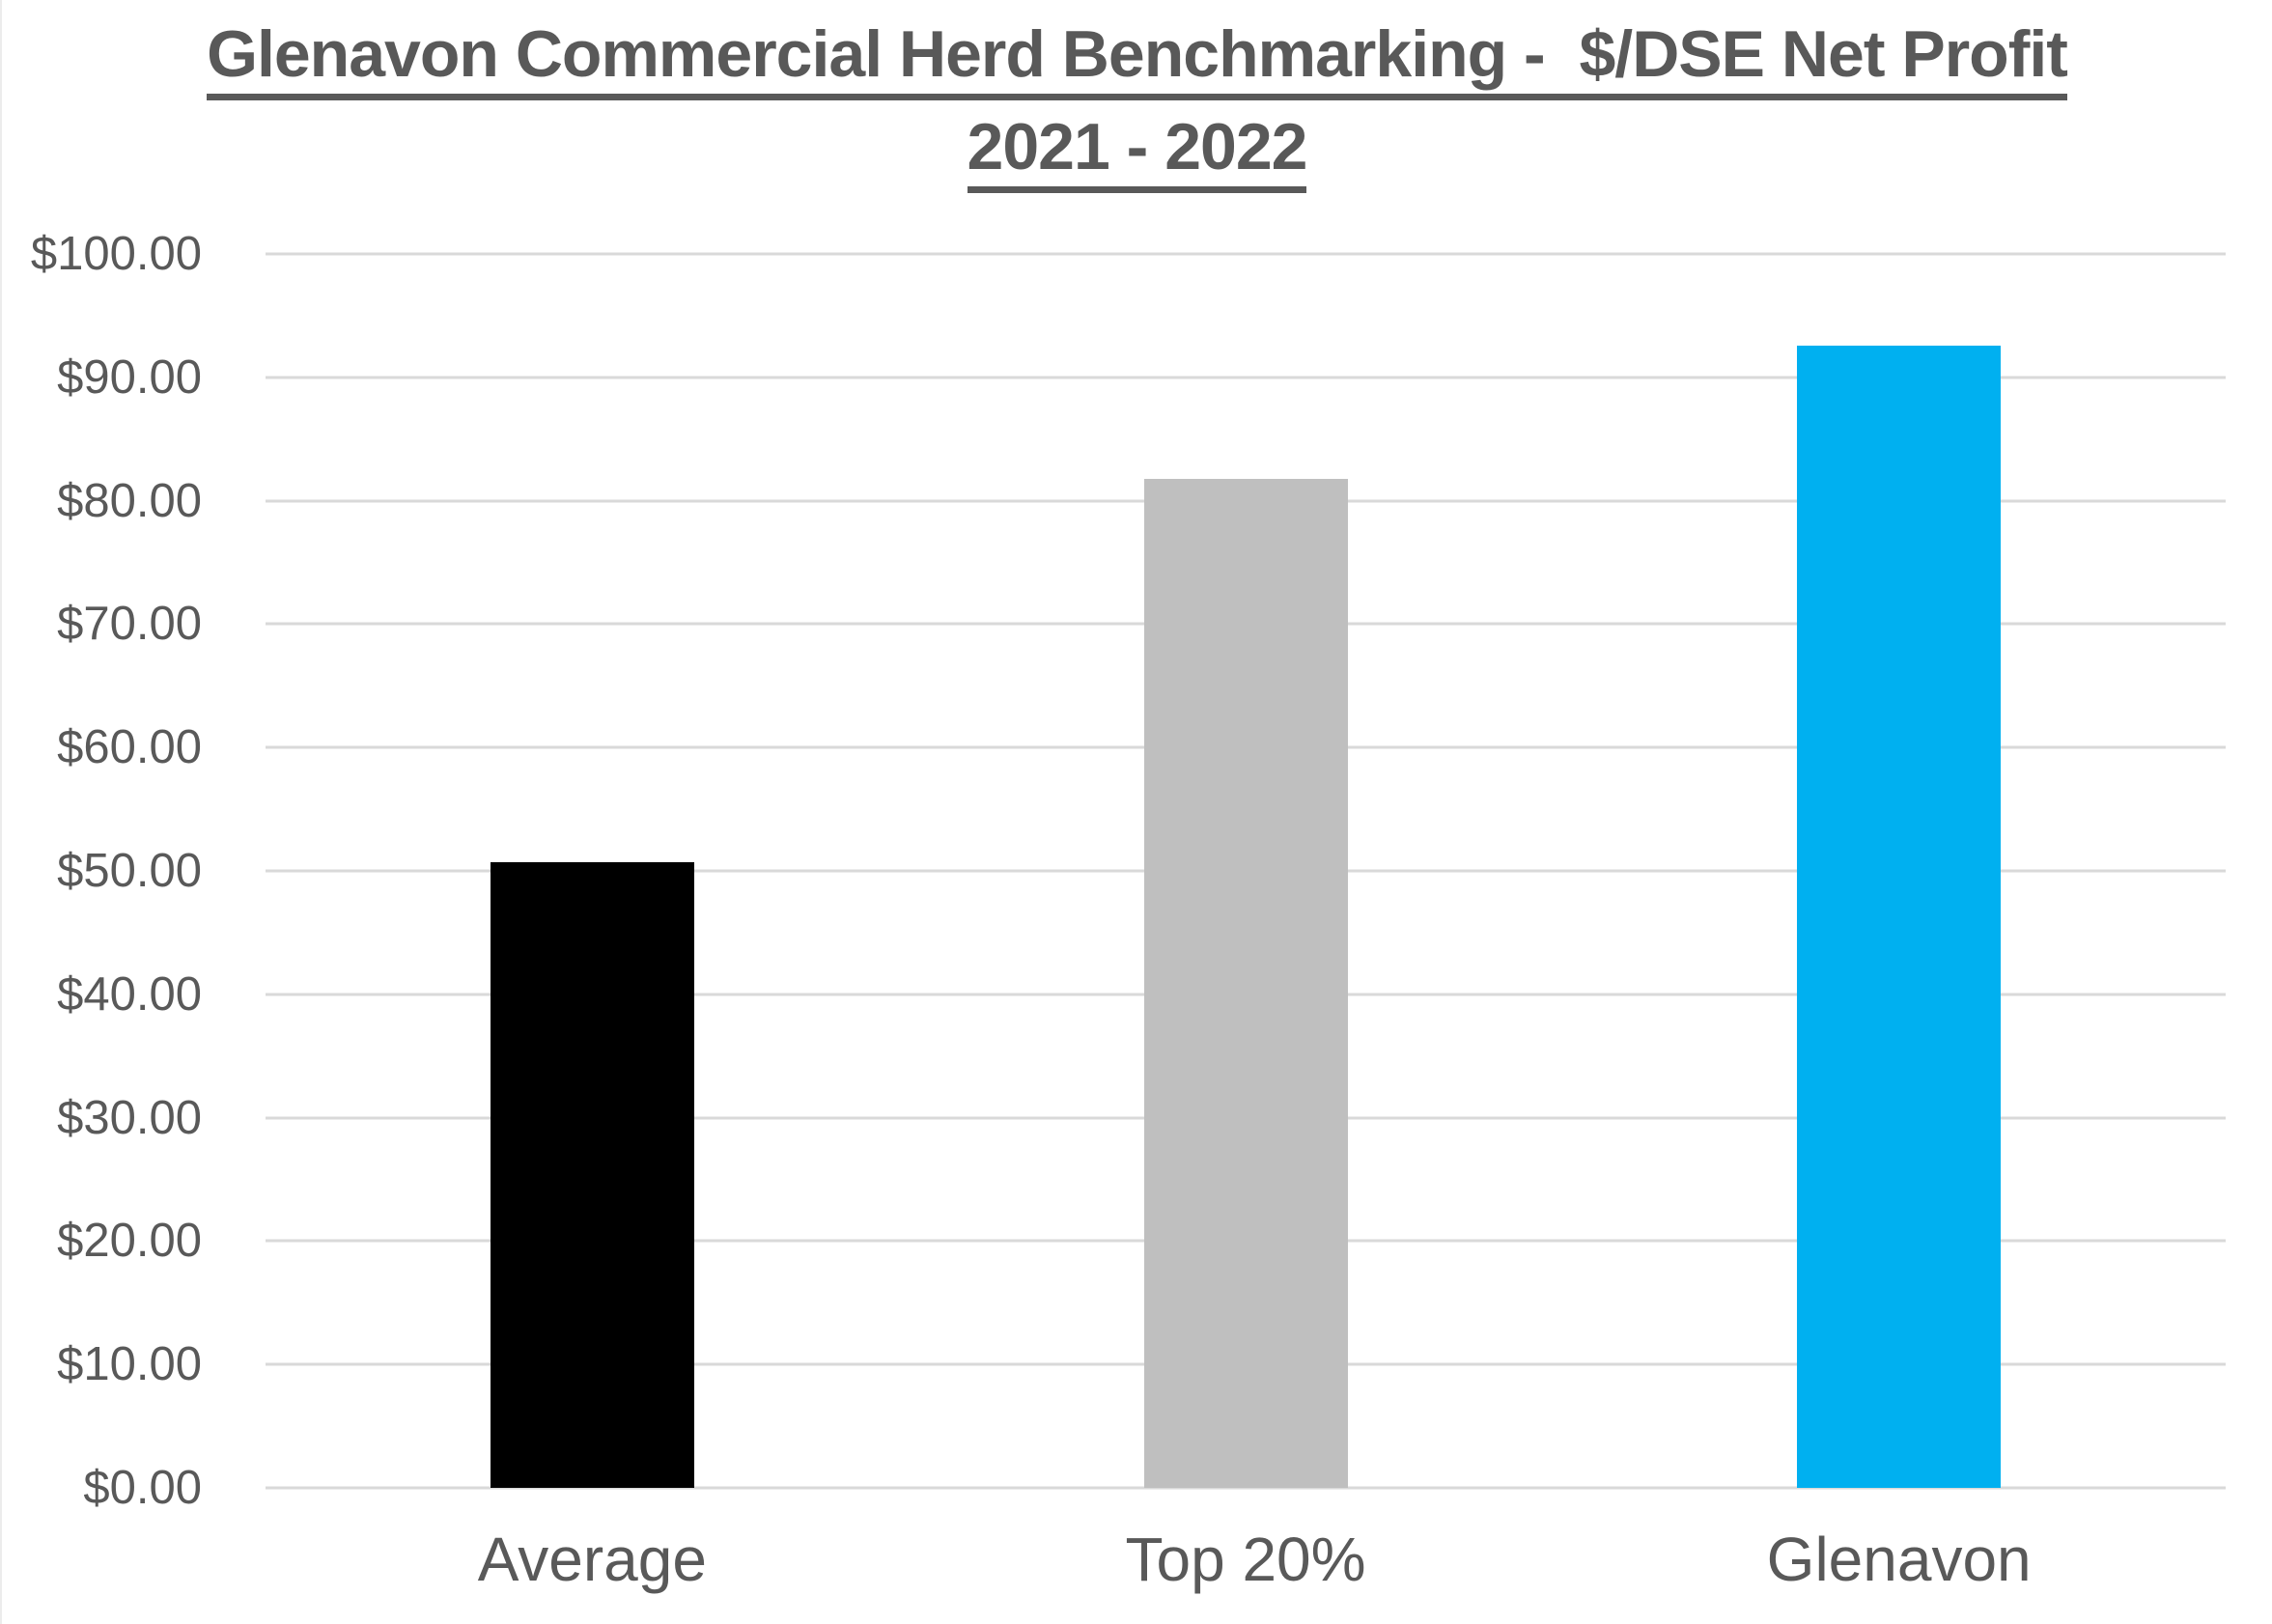 The height and width of the screenshot is (1624, 2272). Describe the element at coordinates (142, 1488) in the screenshot. I see `y-axis-tick-label: $0.00` at that location.